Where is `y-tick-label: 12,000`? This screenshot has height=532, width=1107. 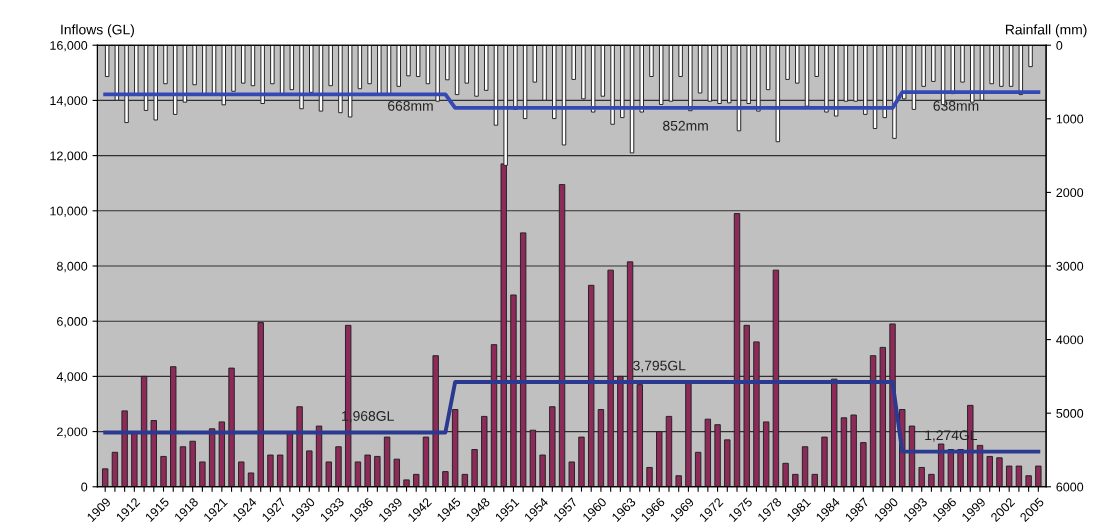 y-tick-label: 12,000 is located at coordinates (69, 156).